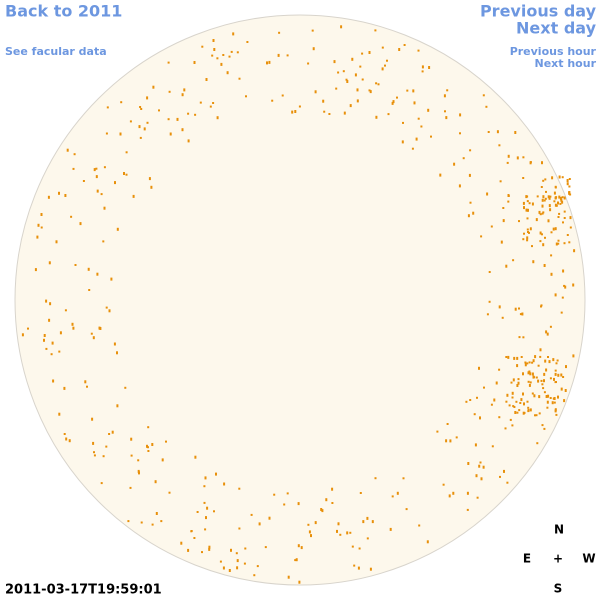  Describe the element at coordinates (63, 11) in the screenshot. I see `back-link: Back to 2011` at that location.